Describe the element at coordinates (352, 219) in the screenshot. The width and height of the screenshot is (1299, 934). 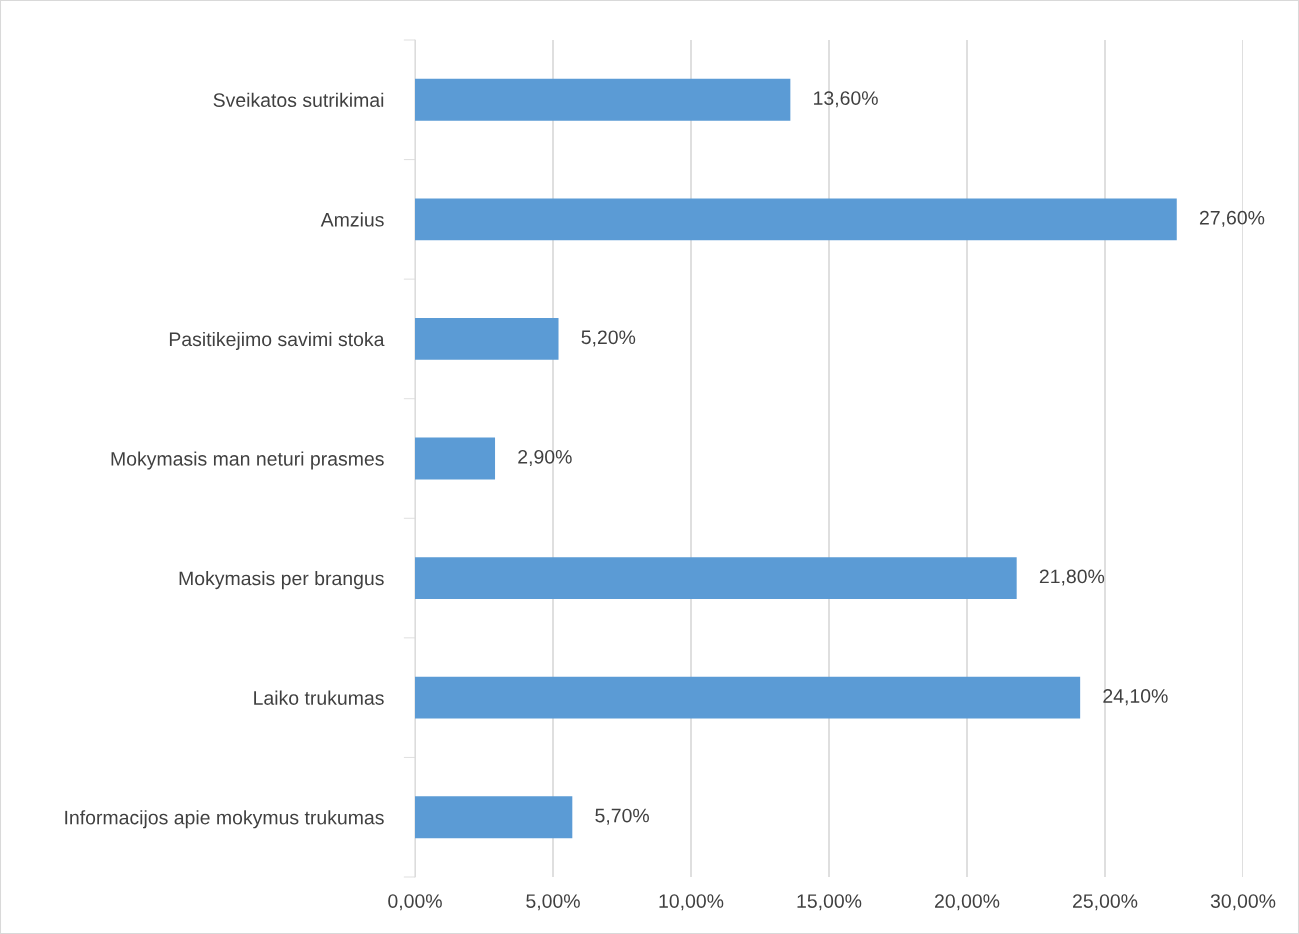
I see `y-tick-label: Amzius` at that location.